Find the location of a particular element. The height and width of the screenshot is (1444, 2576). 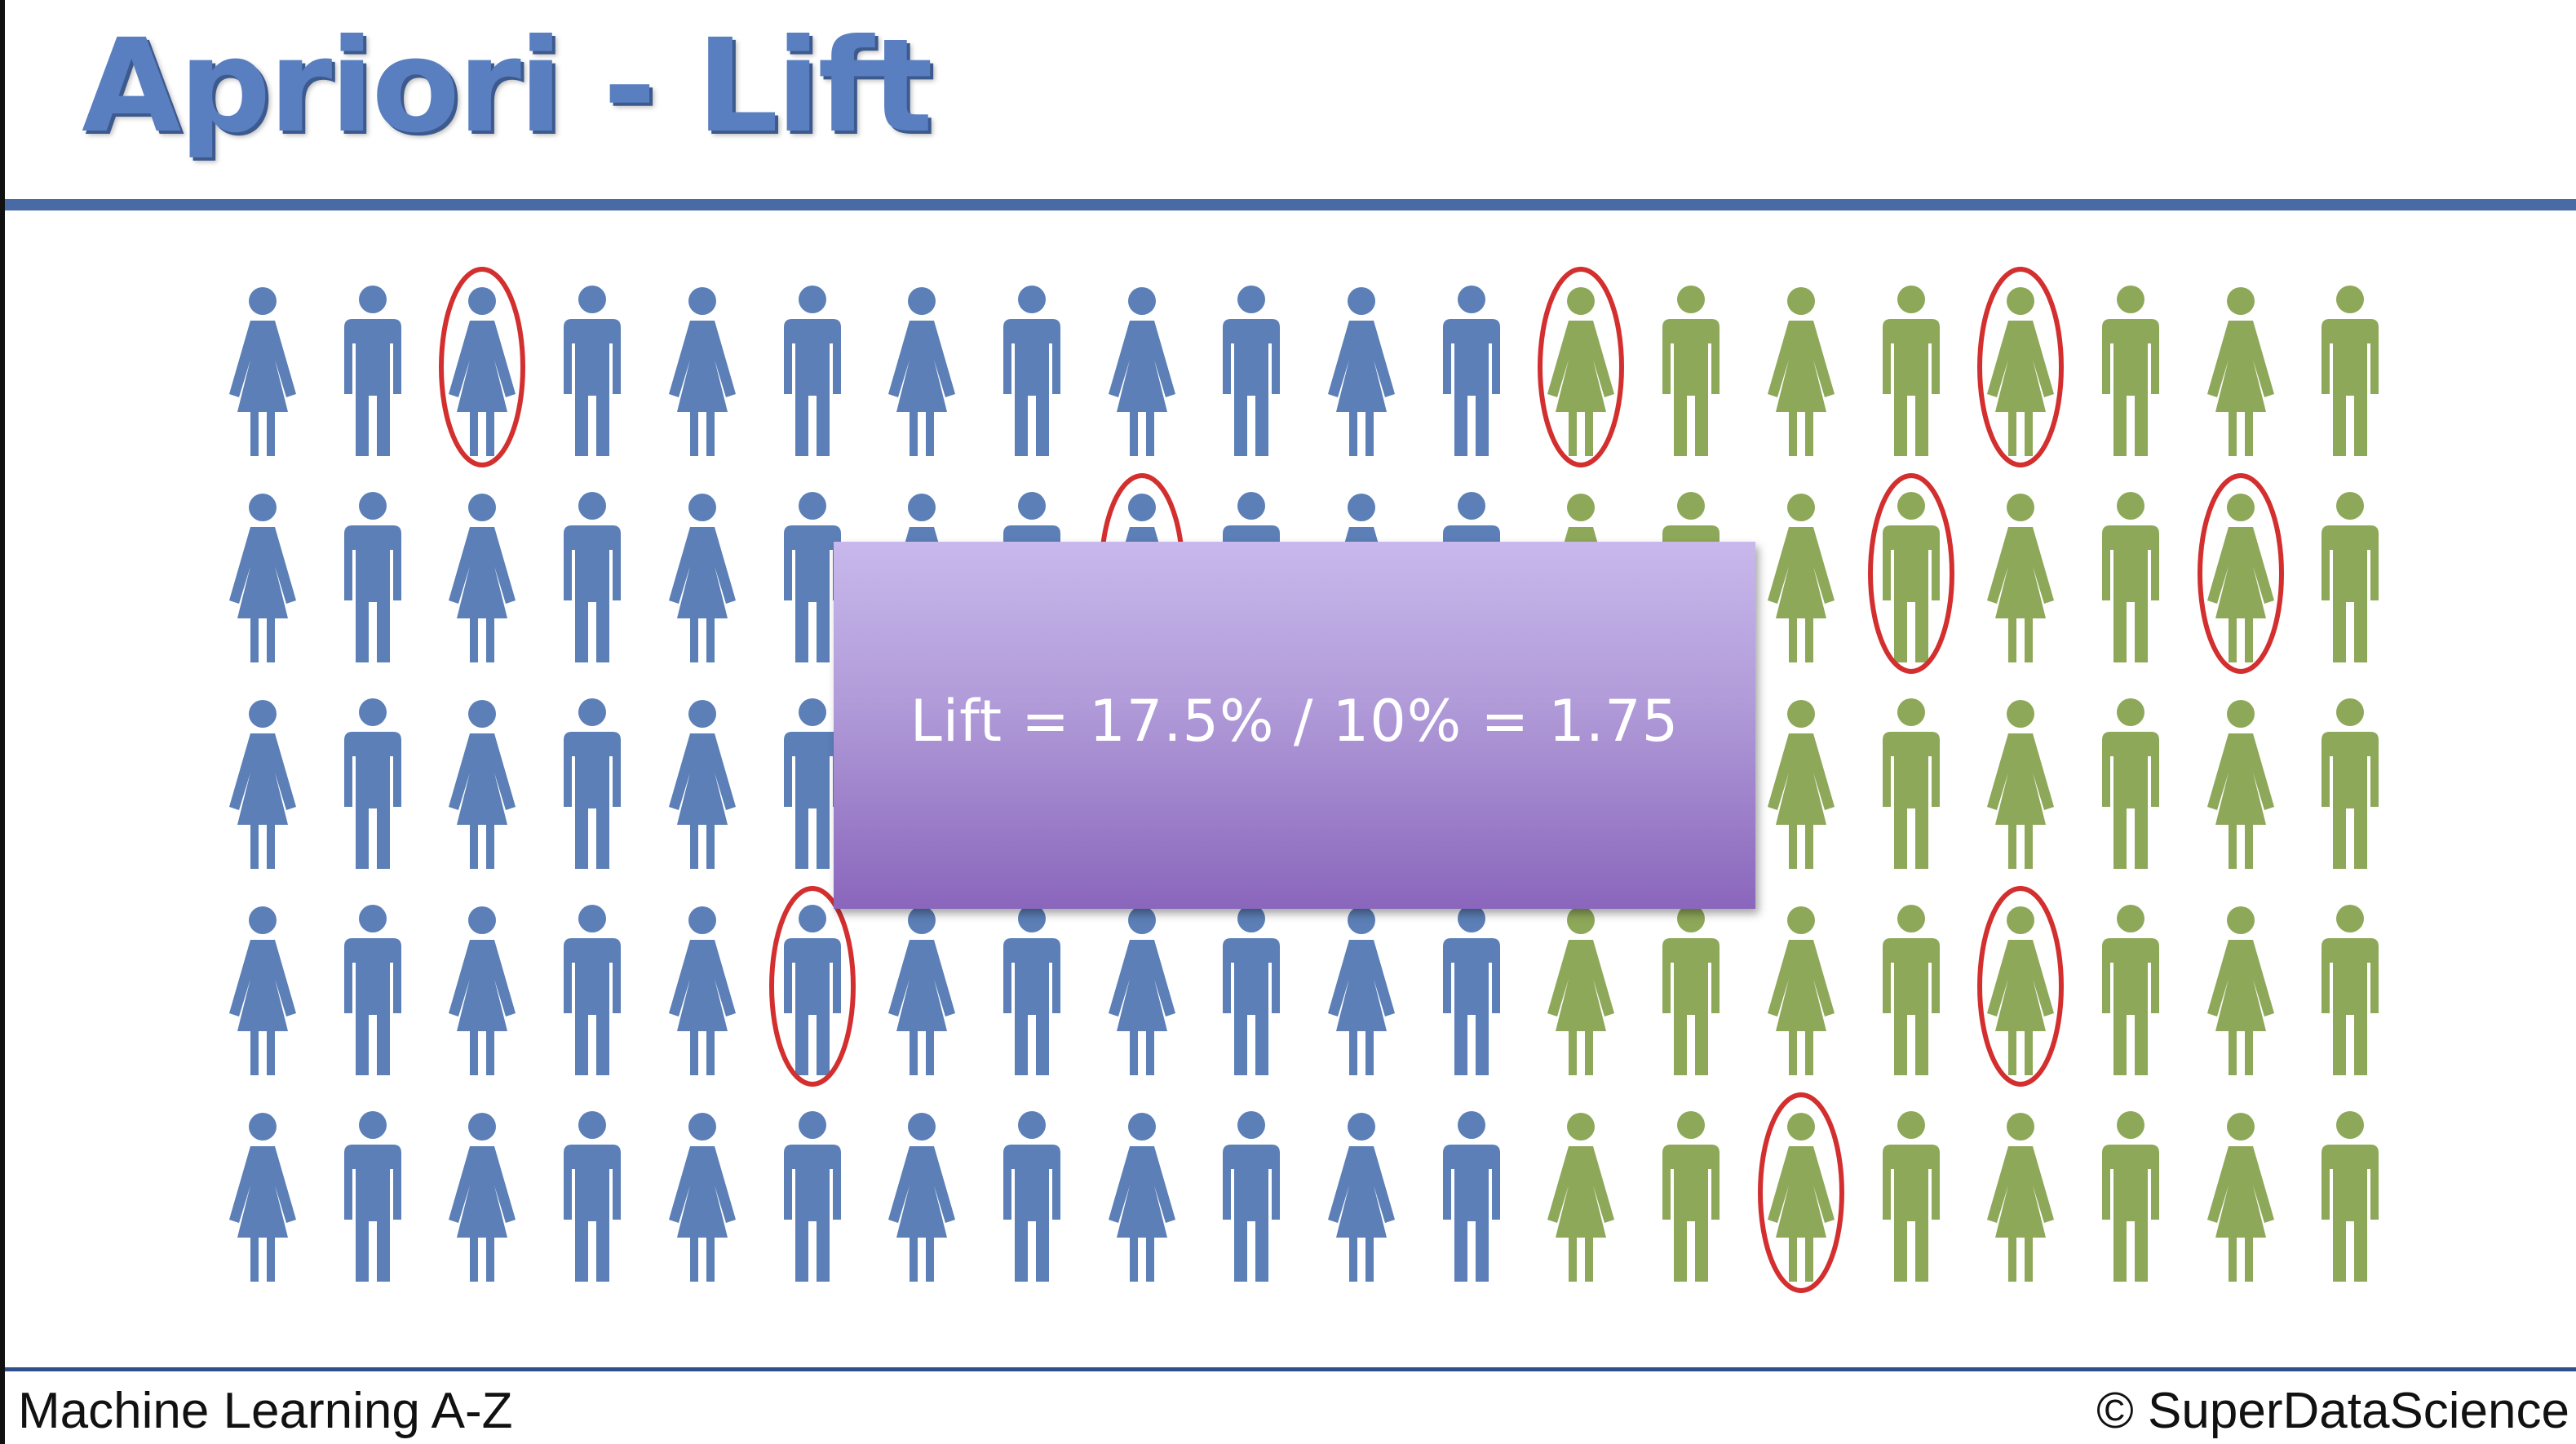

left-border is located at coordinates (2, 722).